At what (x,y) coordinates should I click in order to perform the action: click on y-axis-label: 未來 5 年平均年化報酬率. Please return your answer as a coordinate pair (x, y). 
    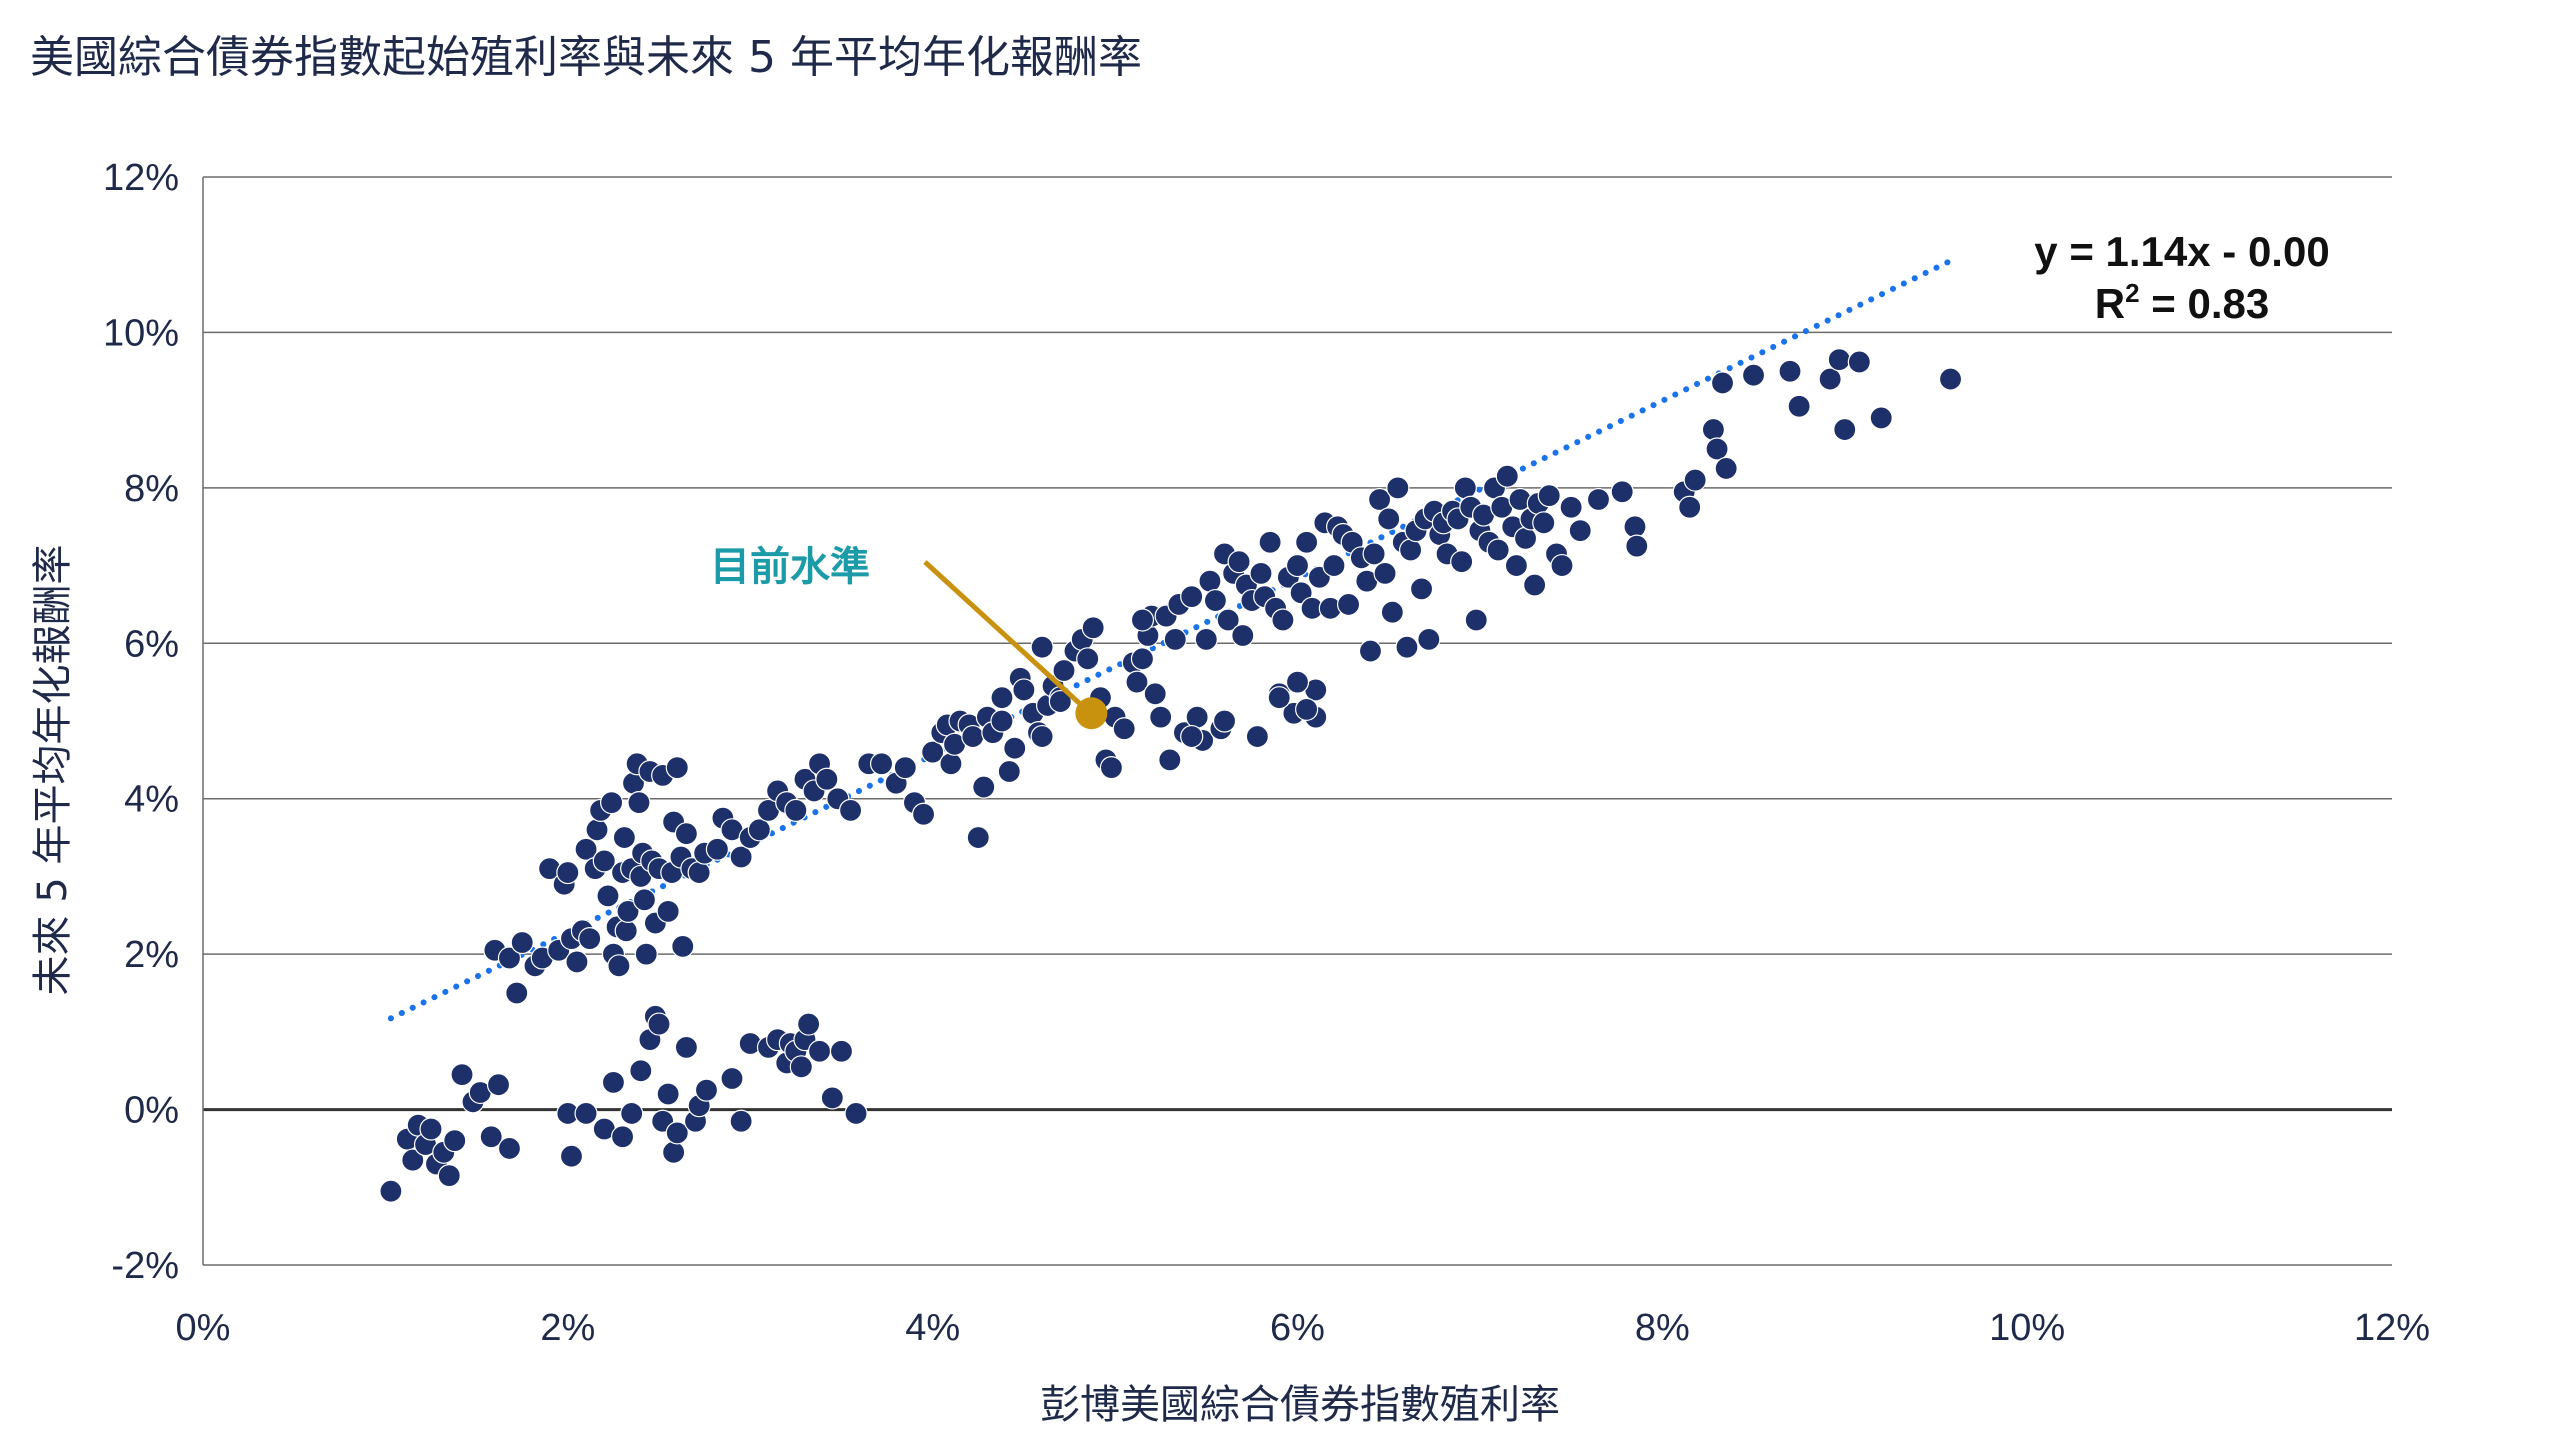
    Looking at the image, I should click on (53, 770).